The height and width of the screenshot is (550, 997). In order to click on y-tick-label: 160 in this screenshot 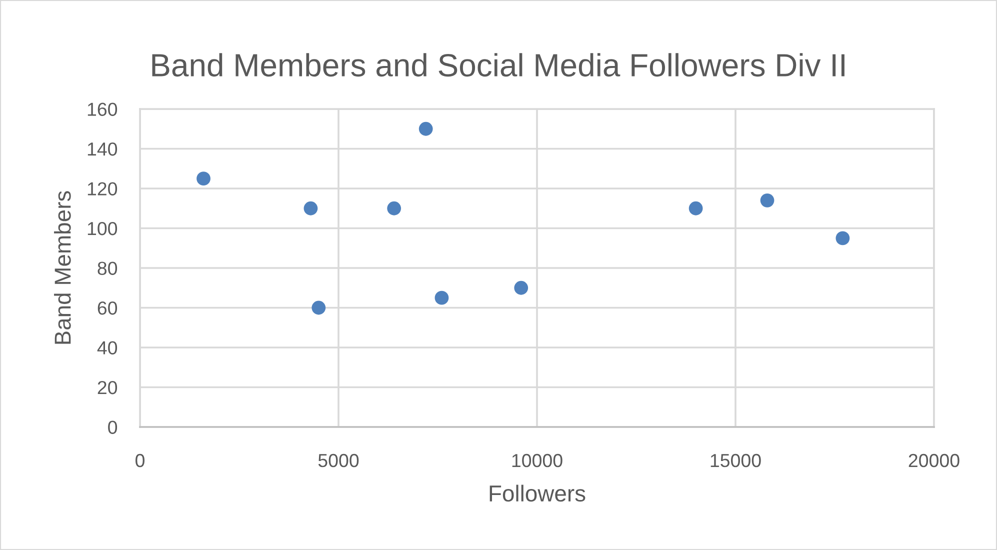, I will do `click(103, 109)`.